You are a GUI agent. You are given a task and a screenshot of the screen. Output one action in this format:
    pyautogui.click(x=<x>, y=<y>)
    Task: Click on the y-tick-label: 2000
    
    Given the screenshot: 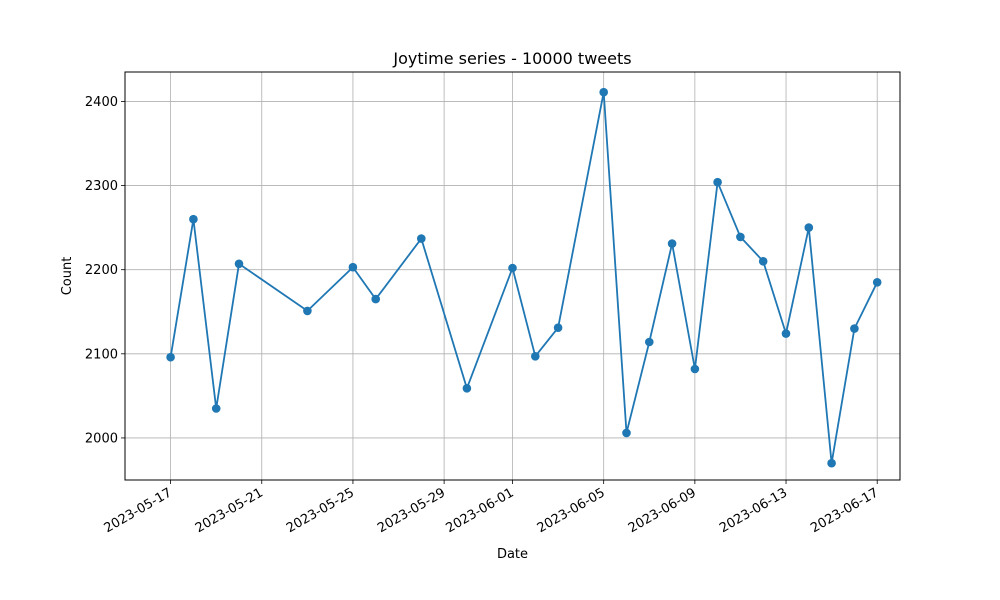 What is the action you would take?
    pyautogui.click(x=101, y=438)
    